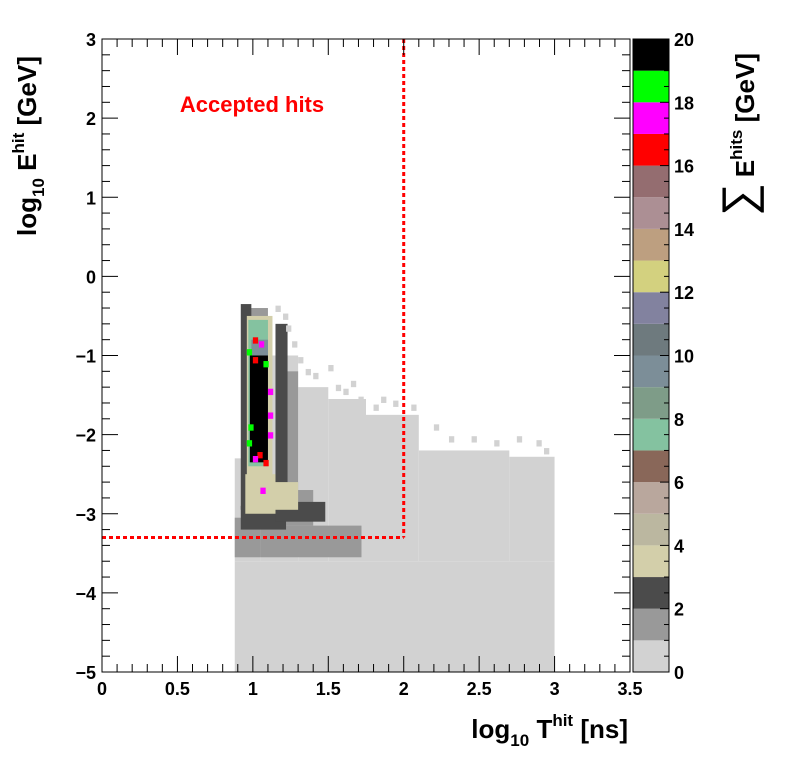 The image size is (788, 764). I want to click on z-tick-label: 16, so click(684, 167).